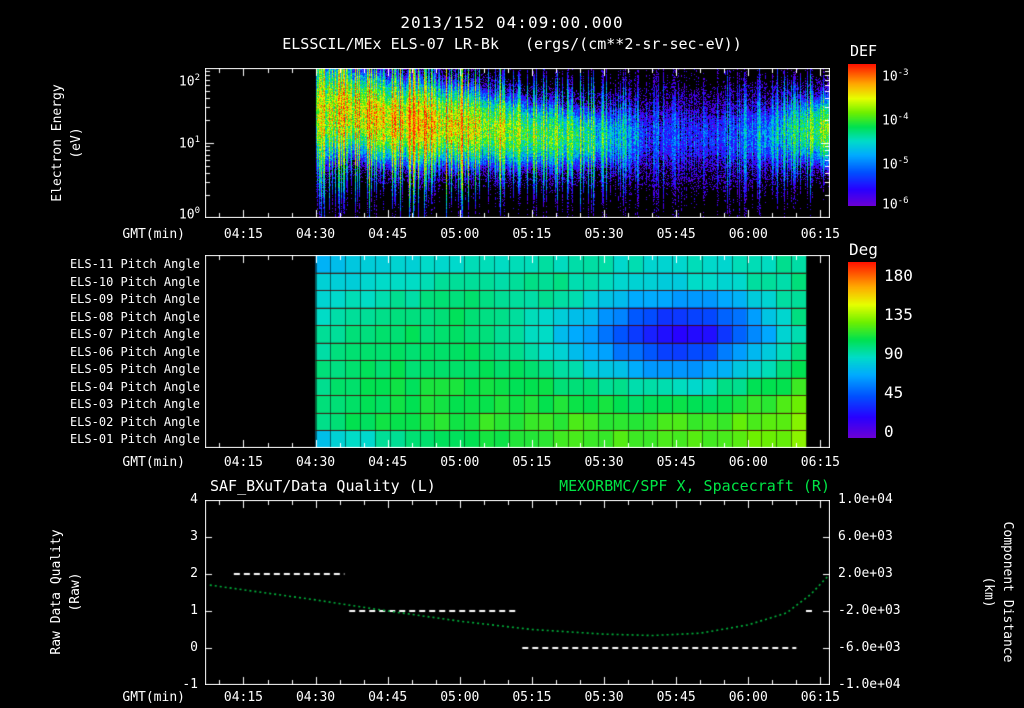  What do you see at coordinates (323, 486) in the screenshot?
I see `data-quality-series-title: SAF_BXuT/Data Quality (L)` at bounding box center [323, 486].